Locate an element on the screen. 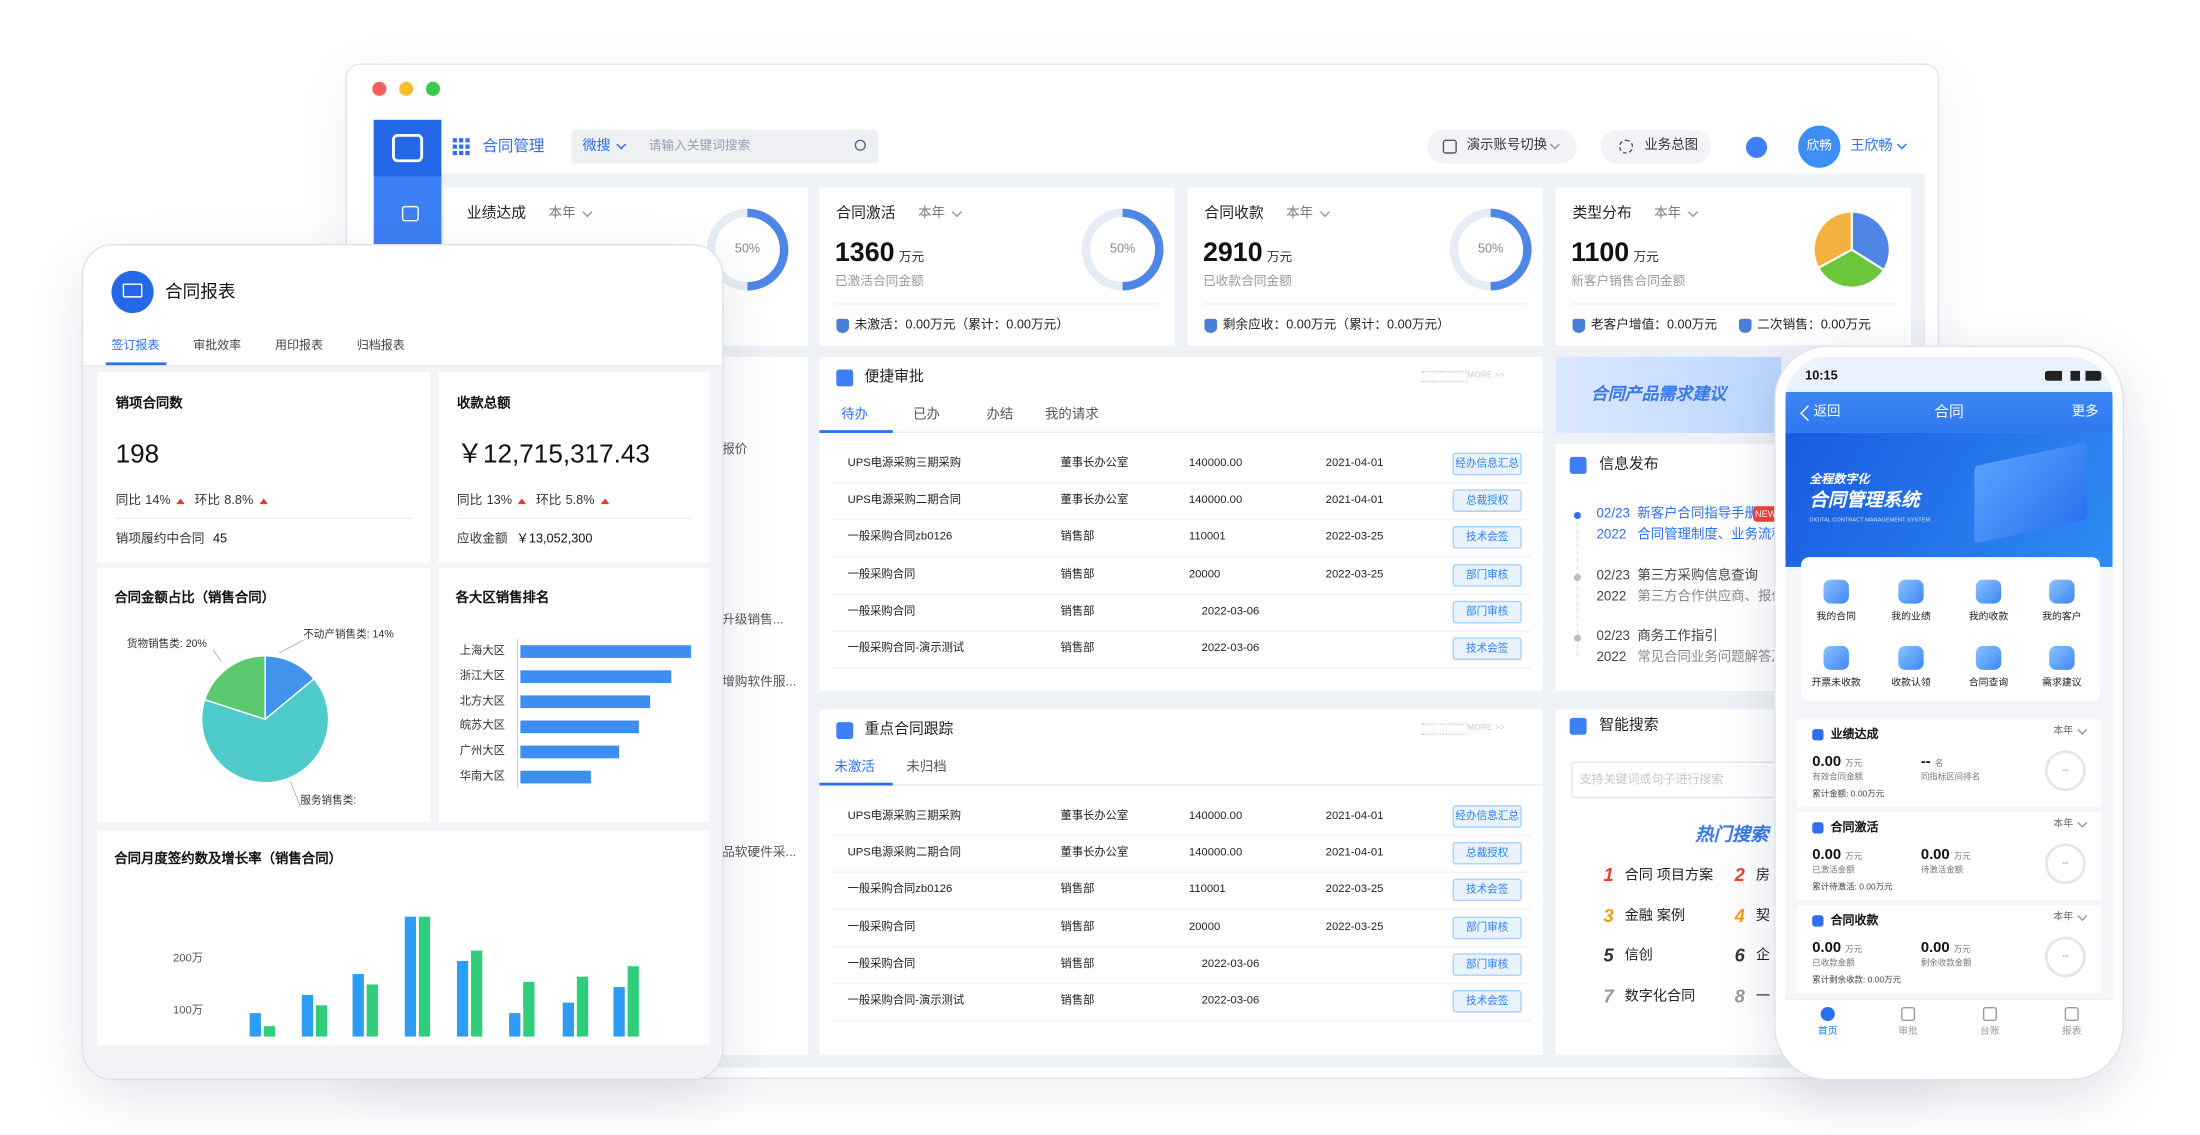 The height and width of the screenshot is (1135, 2200). search-input: 请输入关键词搜索 is located at coordinates (699, 145).